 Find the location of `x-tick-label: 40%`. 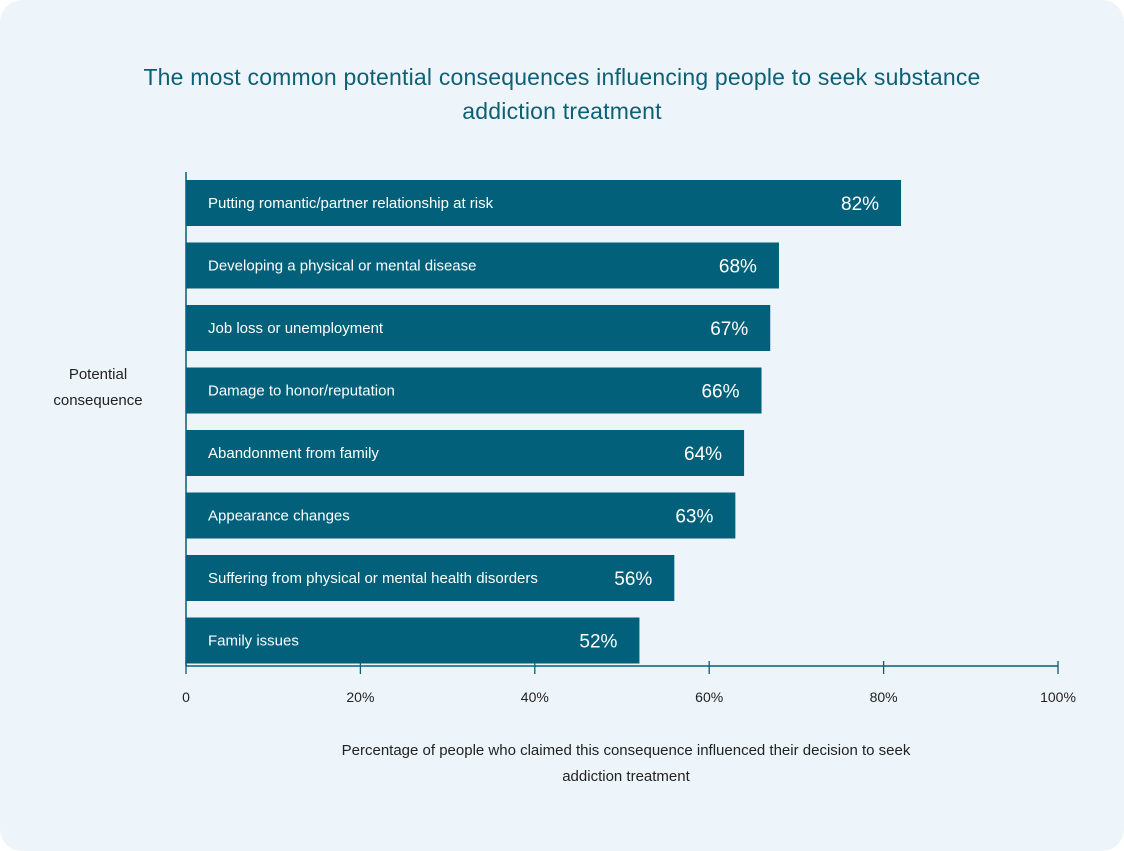

x-tick-label: 40% is located at coordinates (535, 697).